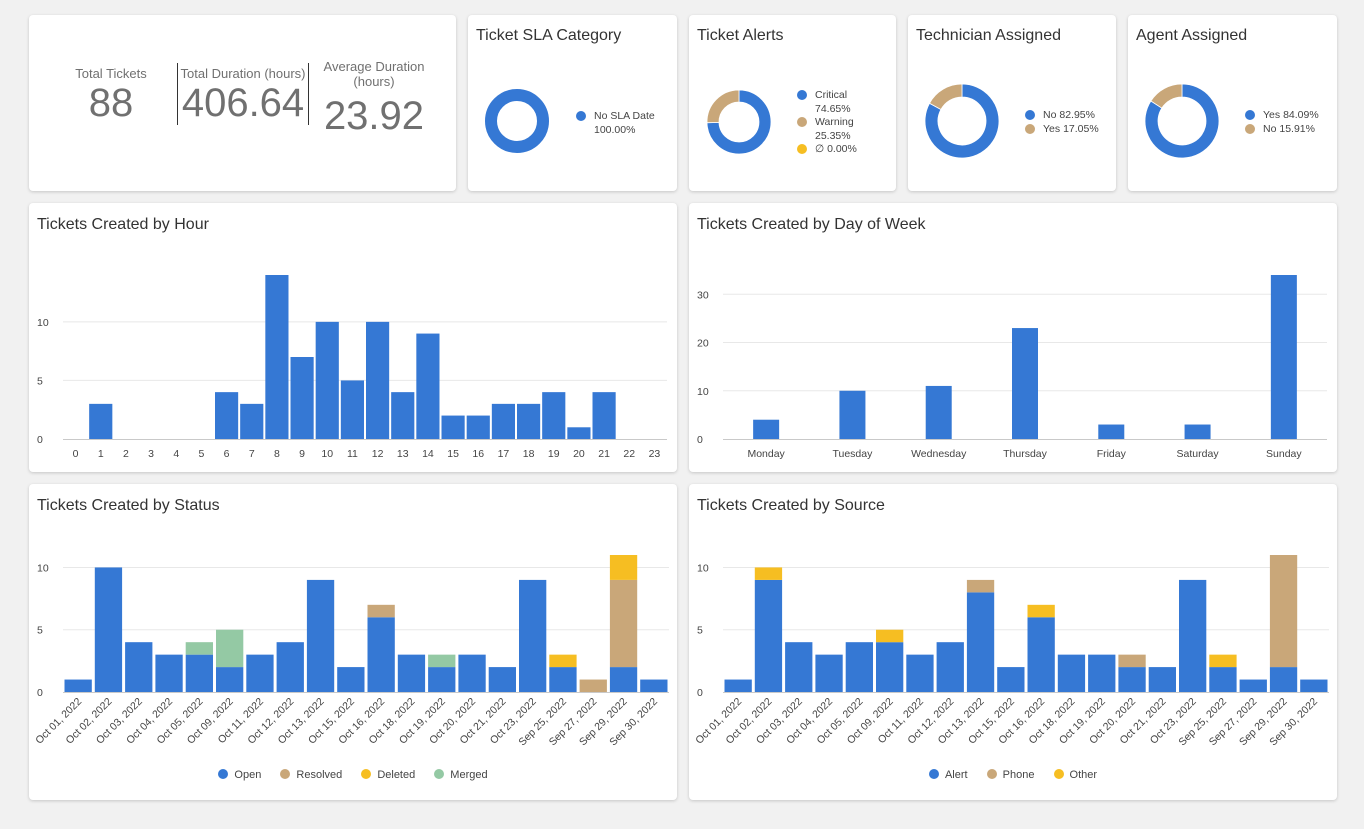 This screenshot has width=1364, height=829. I want to click on legend-label: Open, so click(248, 775).